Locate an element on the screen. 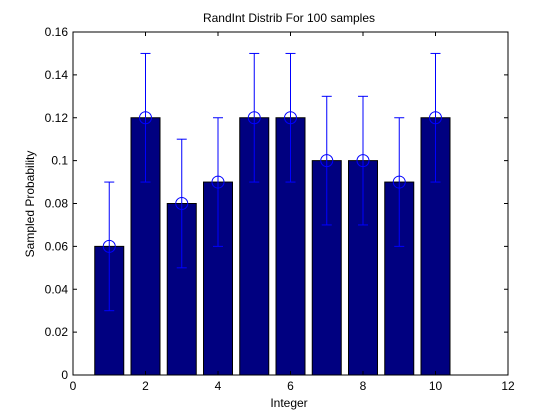  x-tick-label: 0 is located at coordinates (73, 386).